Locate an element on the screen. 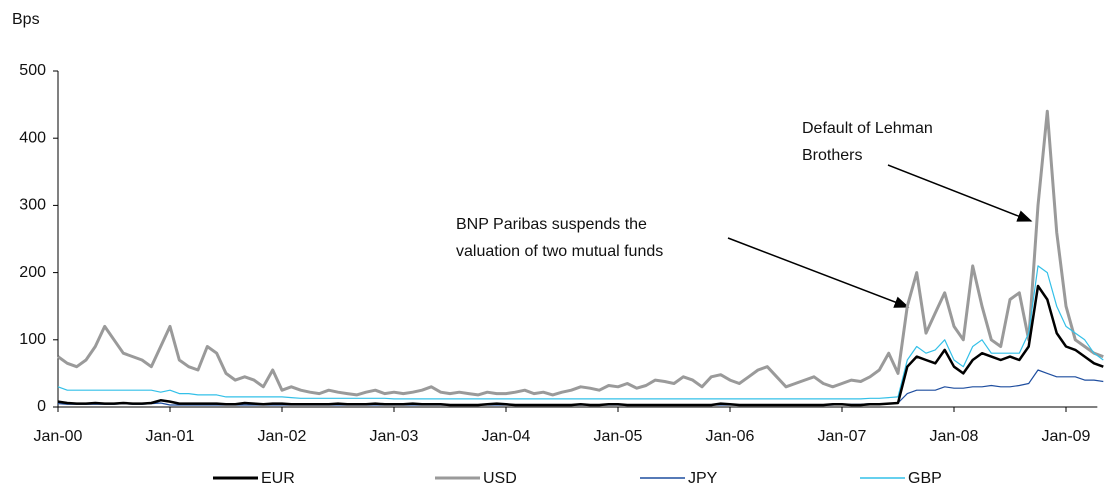 Image resolution: width=1110 pixels, height=491 pixels. x-tick-label: Jan-07 is located at coordinates (842, 436).